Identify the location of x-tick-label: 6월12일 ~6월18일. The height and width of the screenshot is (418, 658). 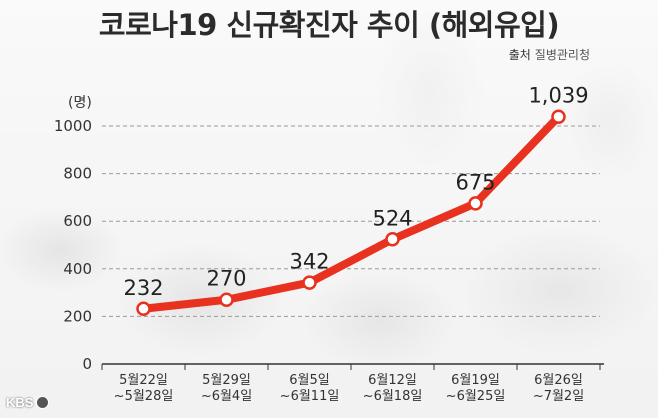
(393, 388).